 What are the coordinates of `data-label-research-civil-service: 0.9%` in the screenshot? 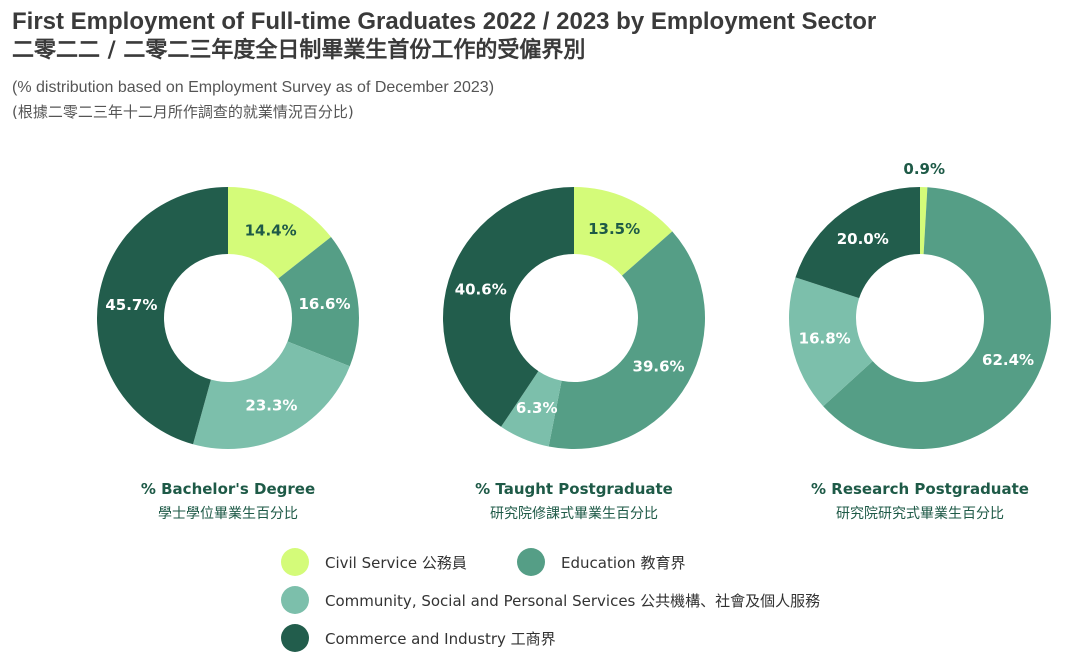 It's located at (924, 169).